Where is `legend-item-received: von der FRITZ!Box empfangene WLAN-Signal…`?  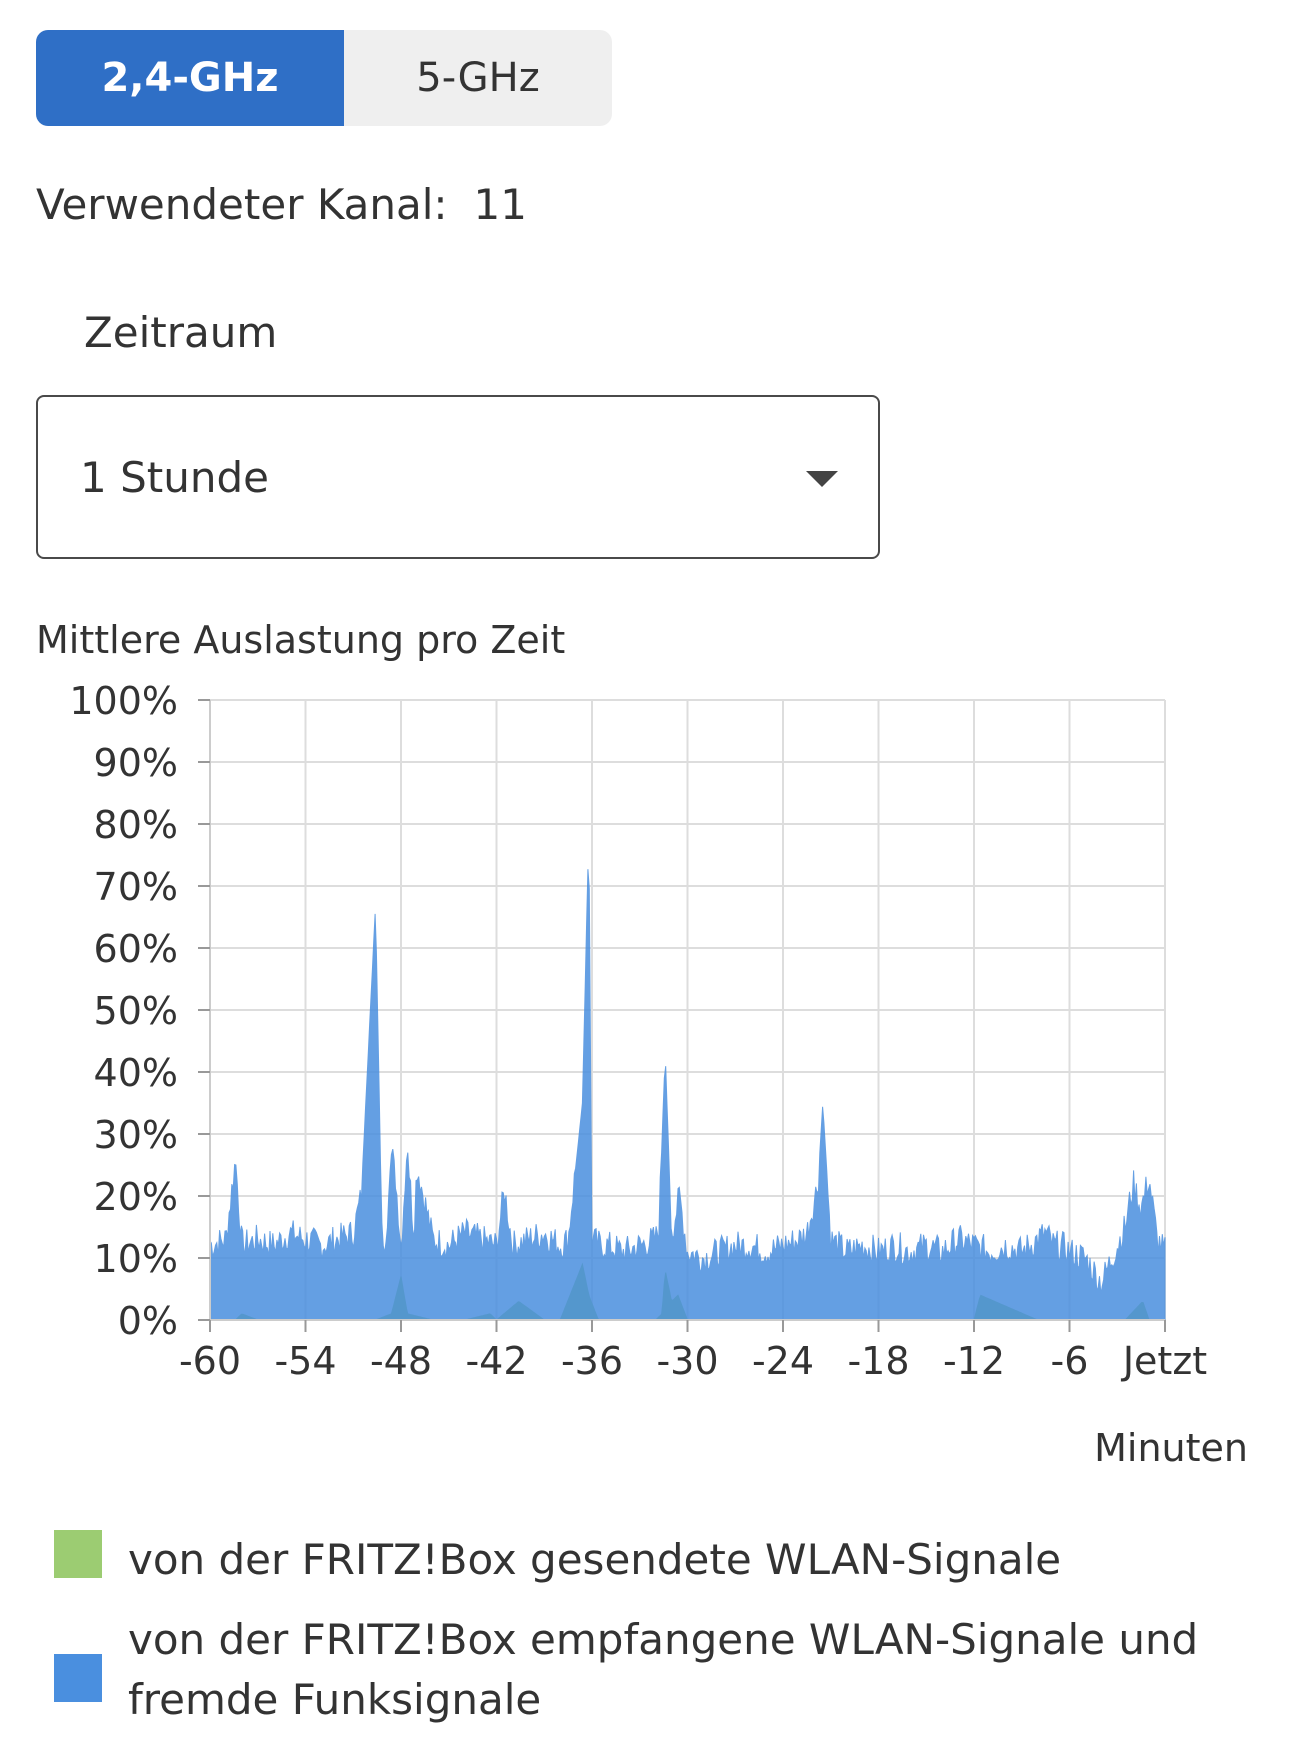
legend-item-received: von der FRITZ!Box empfangene WLAN-Signal… is located at coordinates (626, 1670).